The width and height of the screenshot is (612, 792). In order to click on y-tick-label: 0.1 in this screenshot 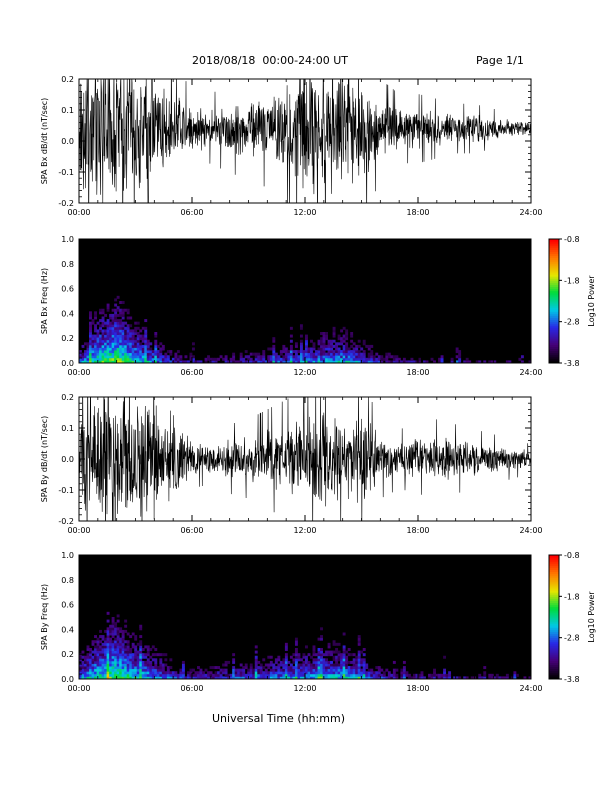, I will do `click(67, 110)`.